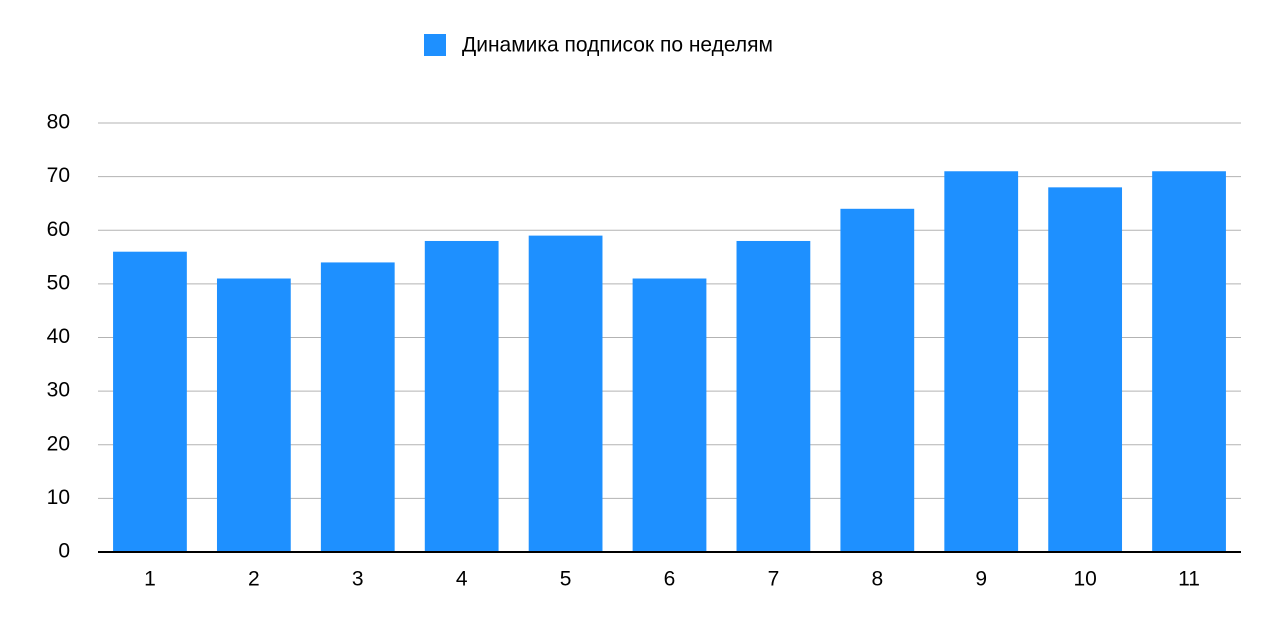  What do you see at coordinates (58, 229) in the screenshot?
I see `y-tick-label: 60` at bounding box center [58, 229].